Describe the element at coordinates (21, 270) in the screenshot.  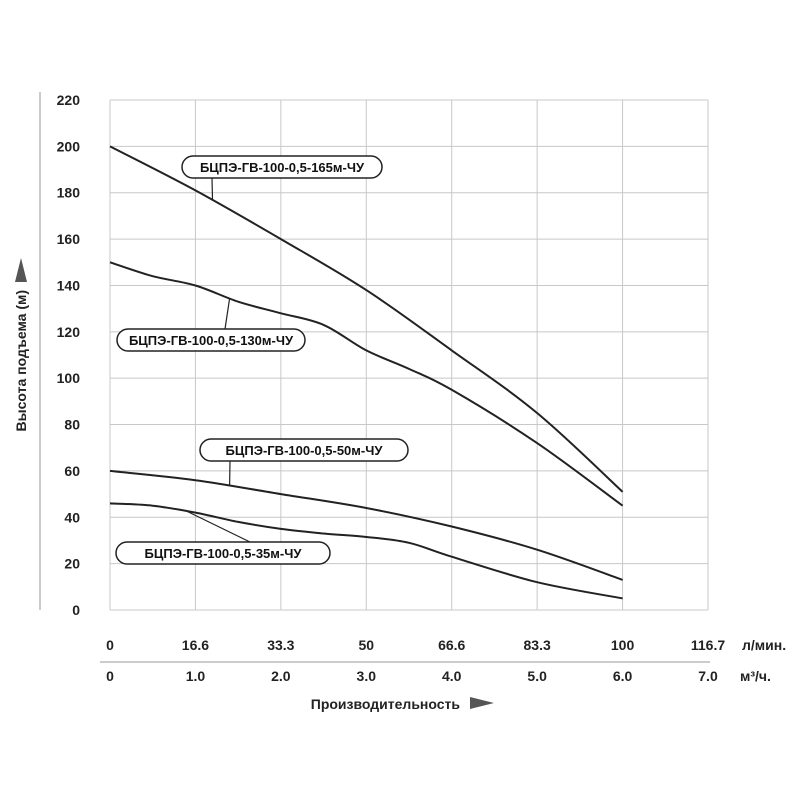
I see `y-axis-arrow-icon` at that location.